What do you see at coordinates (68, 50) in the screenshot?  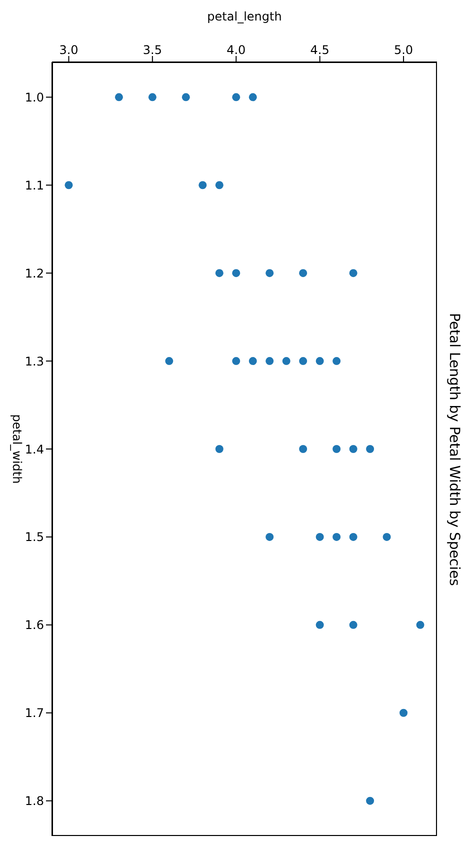 I see `x-tick-label: 3.0` at bounding box center [68, 50].